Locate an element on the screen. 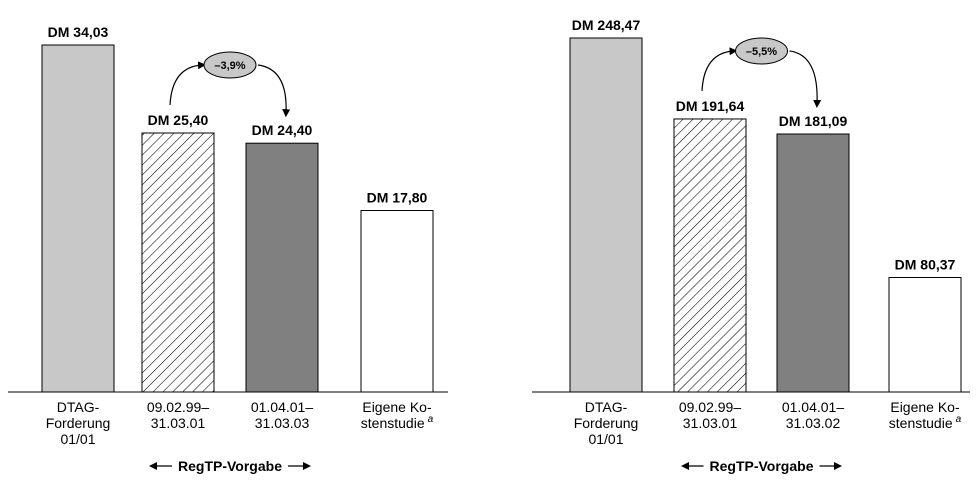  category-label-3: 01.04.01– 31.03.03 is located at coordinates (282, 415).